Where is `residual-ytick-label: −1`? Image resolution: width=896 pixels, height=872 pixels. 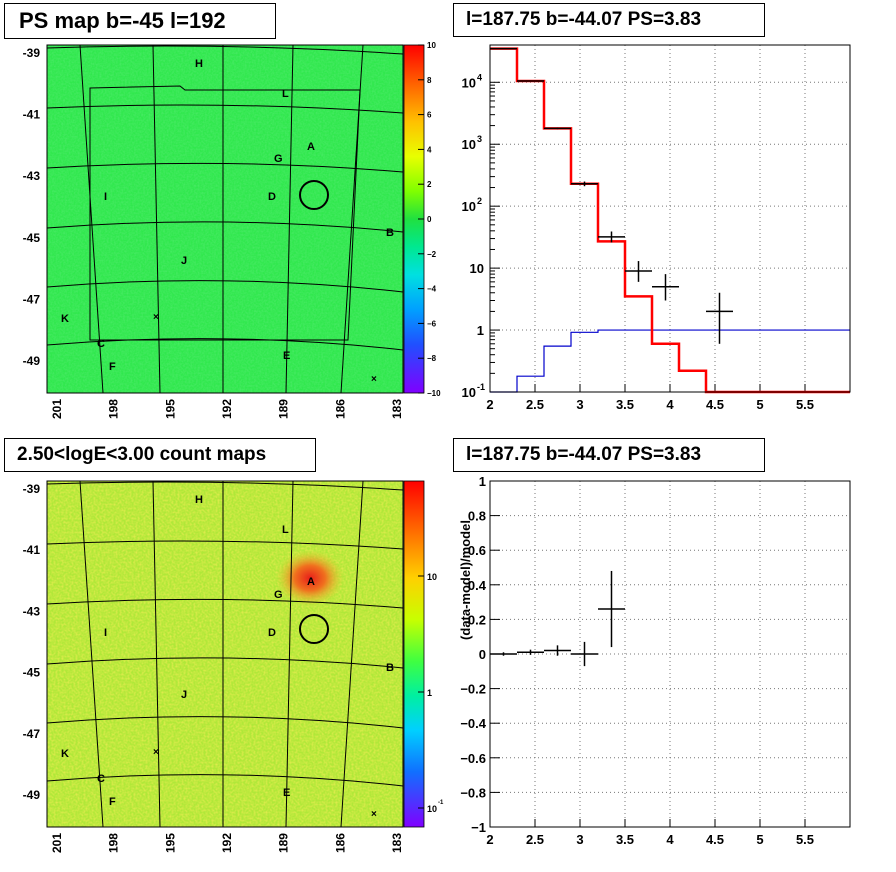
residual-ytick-label: −1 is located at coordinates (478, 827).